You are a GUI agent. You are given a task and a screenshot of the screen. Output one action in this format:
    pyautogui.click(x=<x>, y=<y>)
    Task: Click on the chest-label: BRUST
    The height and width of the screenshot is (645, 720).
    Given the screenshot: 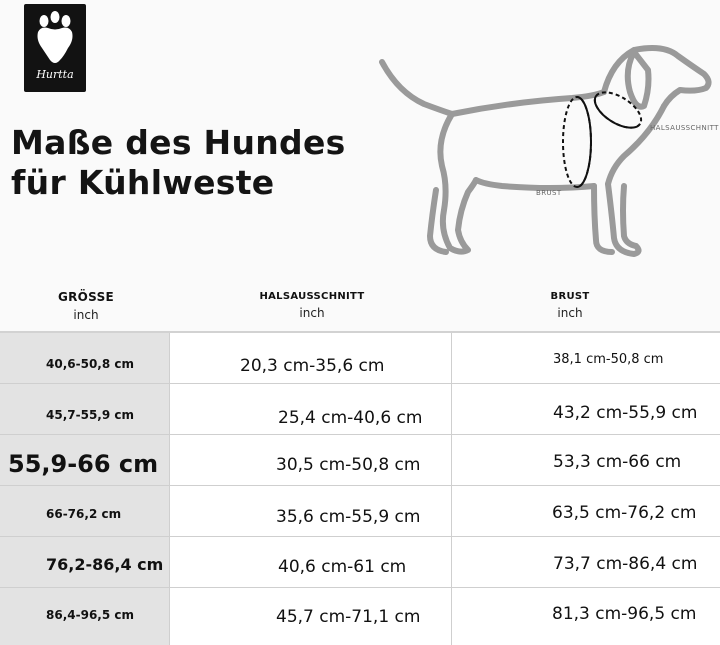 What is the action you would take?
    pyautogui.click(x=549, y=193)
    